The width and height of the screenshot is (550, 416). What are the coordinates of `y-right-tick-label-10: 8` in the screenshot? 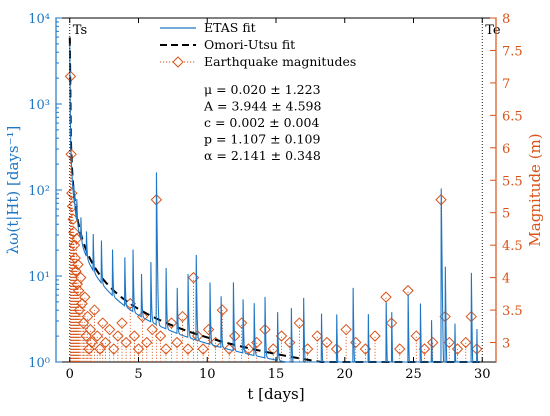 It's located at (506, 19).